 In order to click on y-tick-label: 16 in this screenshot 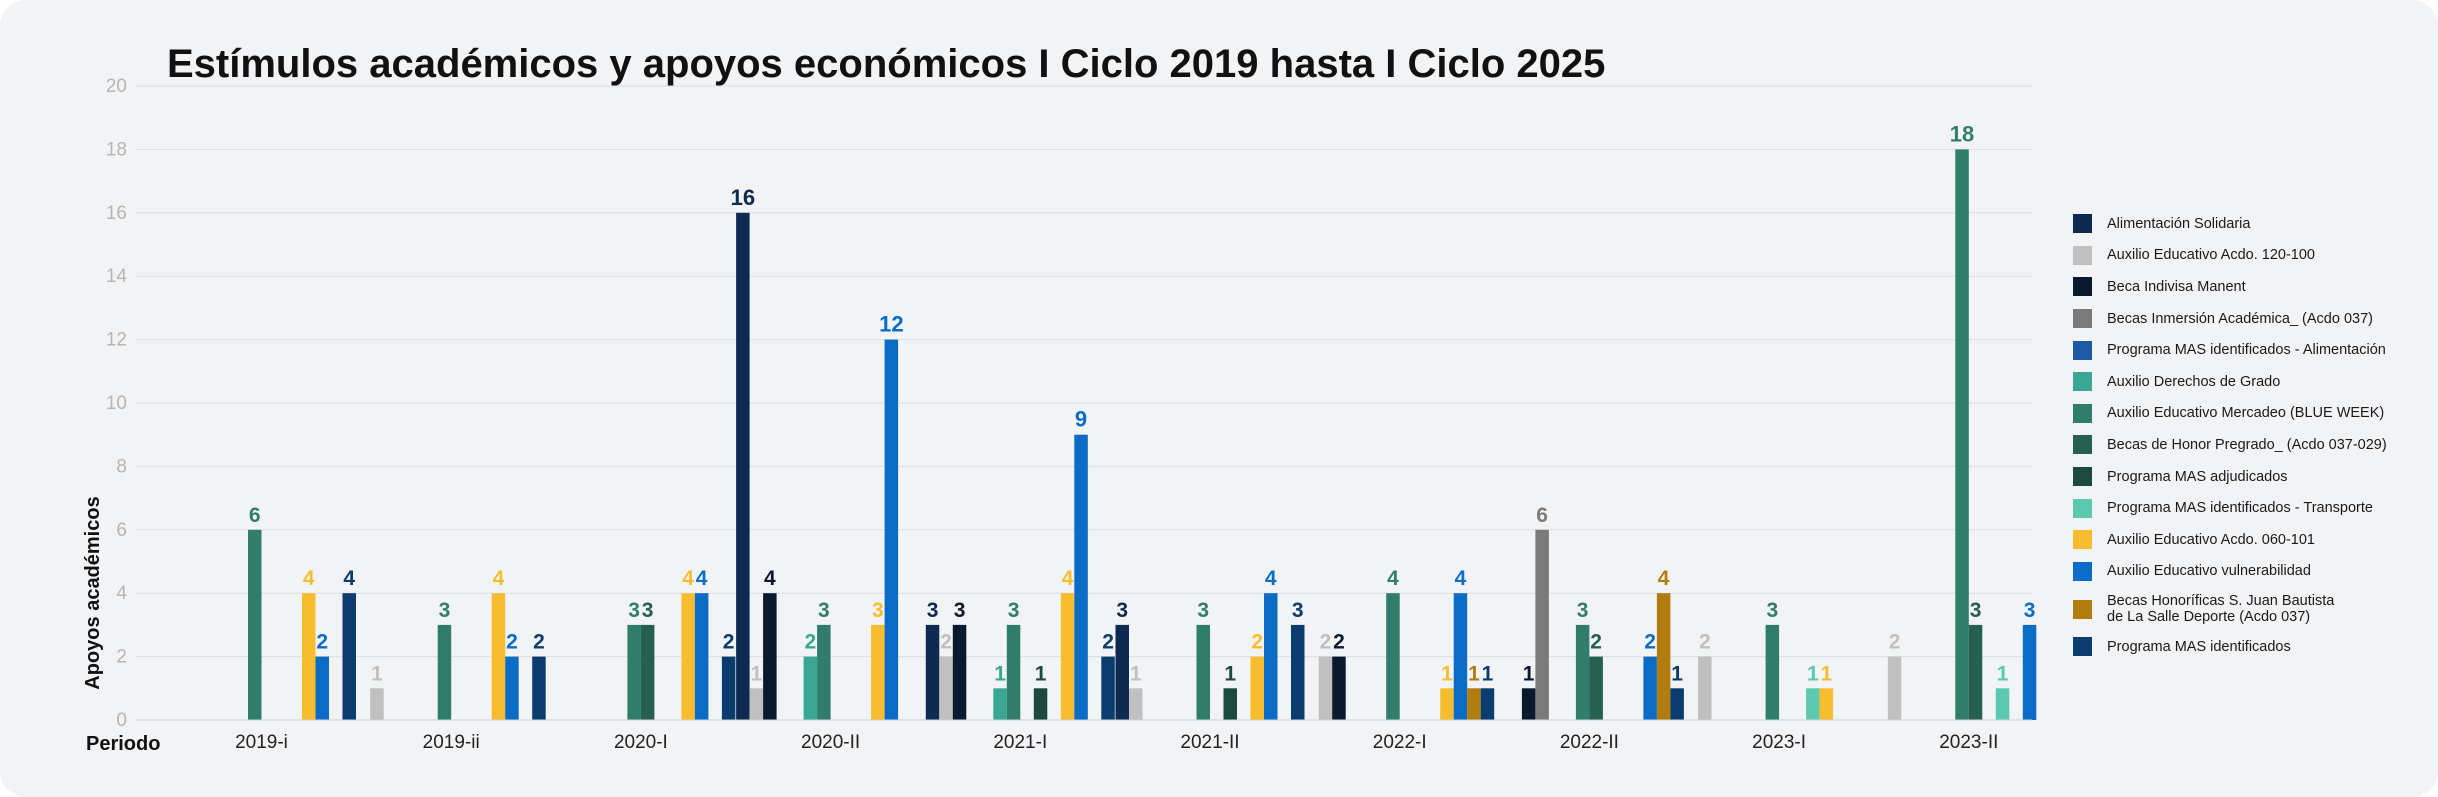, I will do `click(116, 213)`.